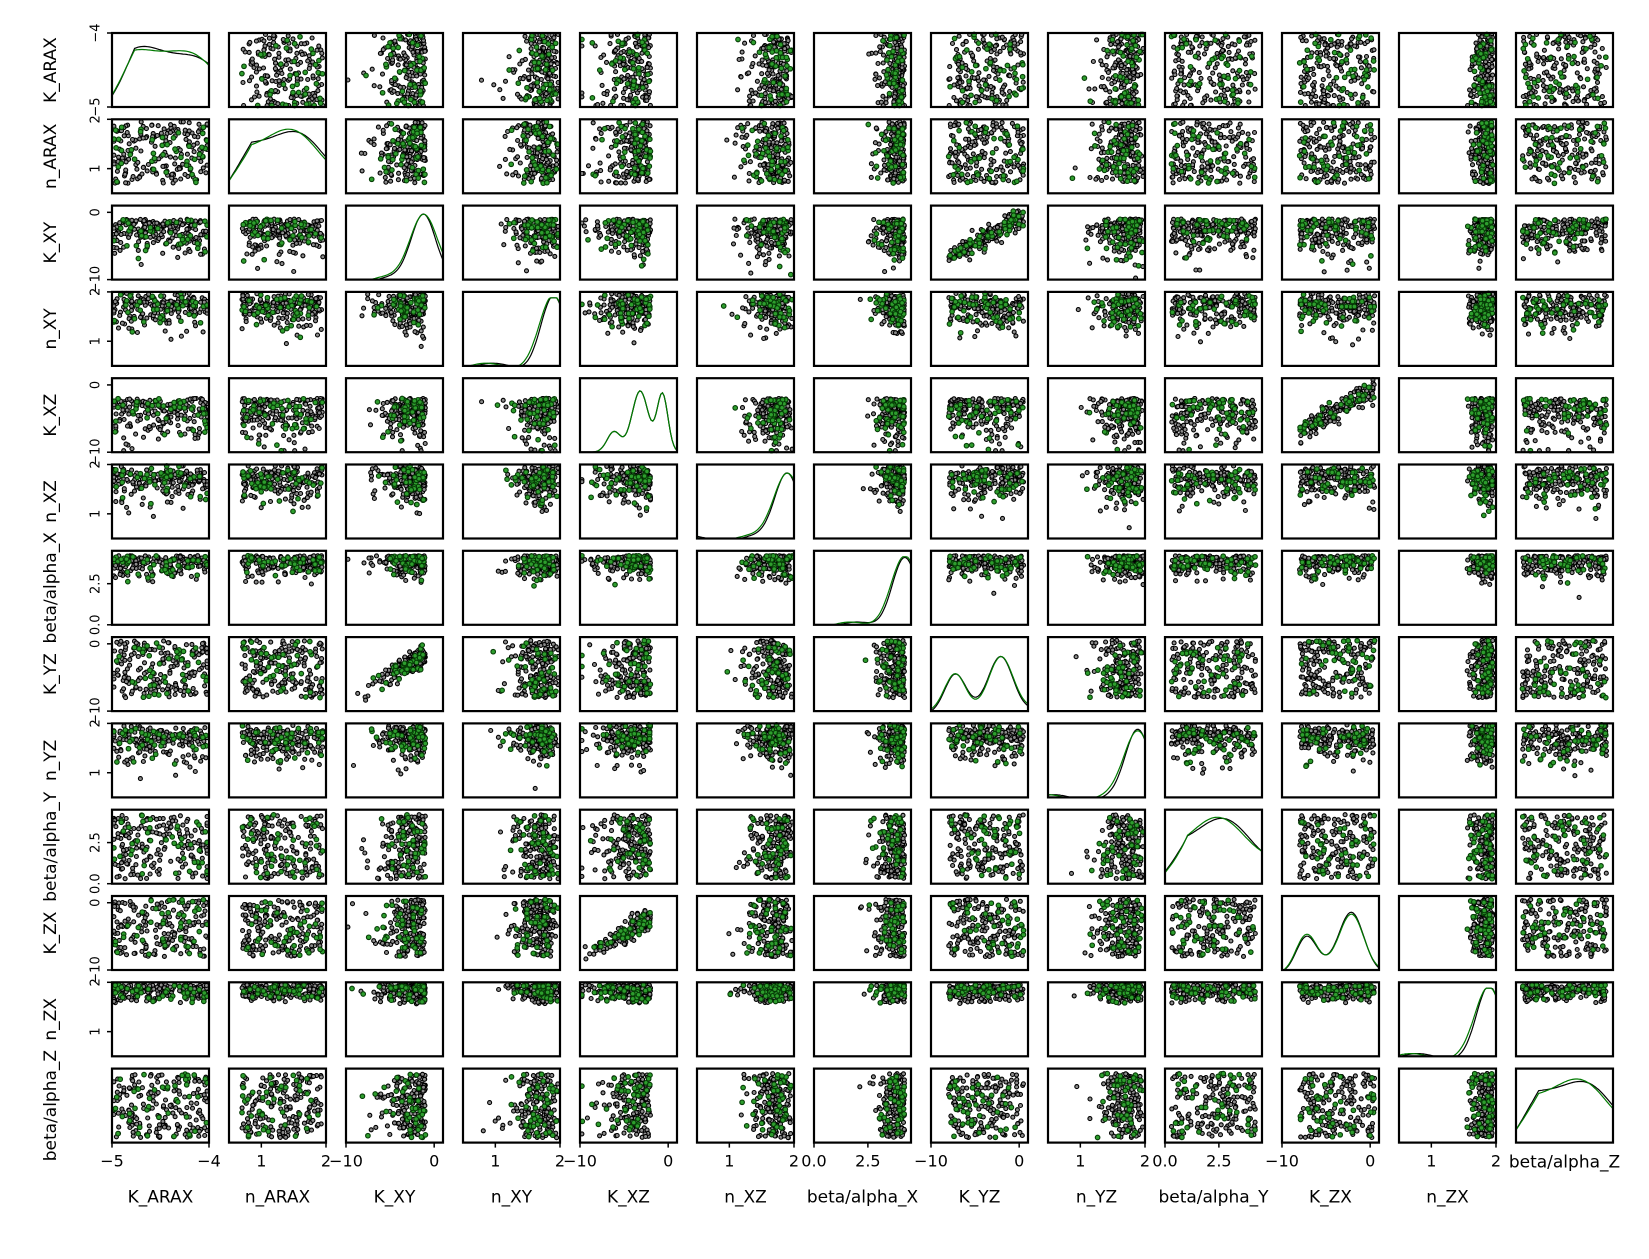  I want to click on panel-K_ARAX-vs-K_XY, so click(394, 70).